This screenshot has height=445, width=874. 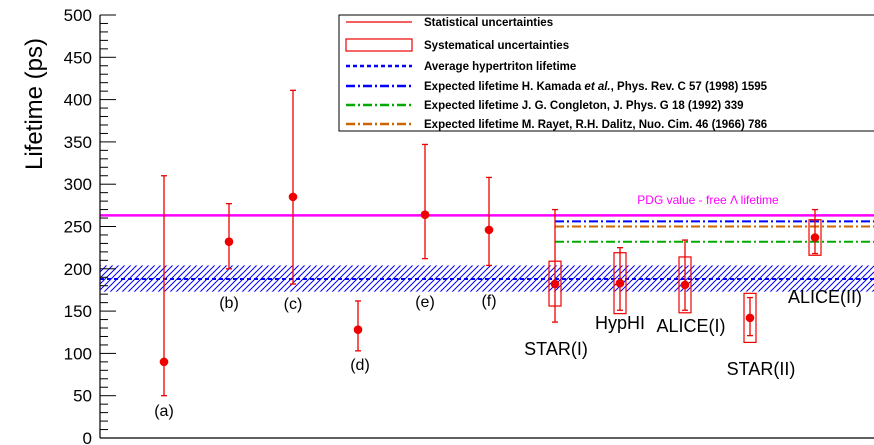 What do you see at coordinates (78, 100) in the screenshot?
I see `y-tick-label: 400` at bounding box center [78, 100].